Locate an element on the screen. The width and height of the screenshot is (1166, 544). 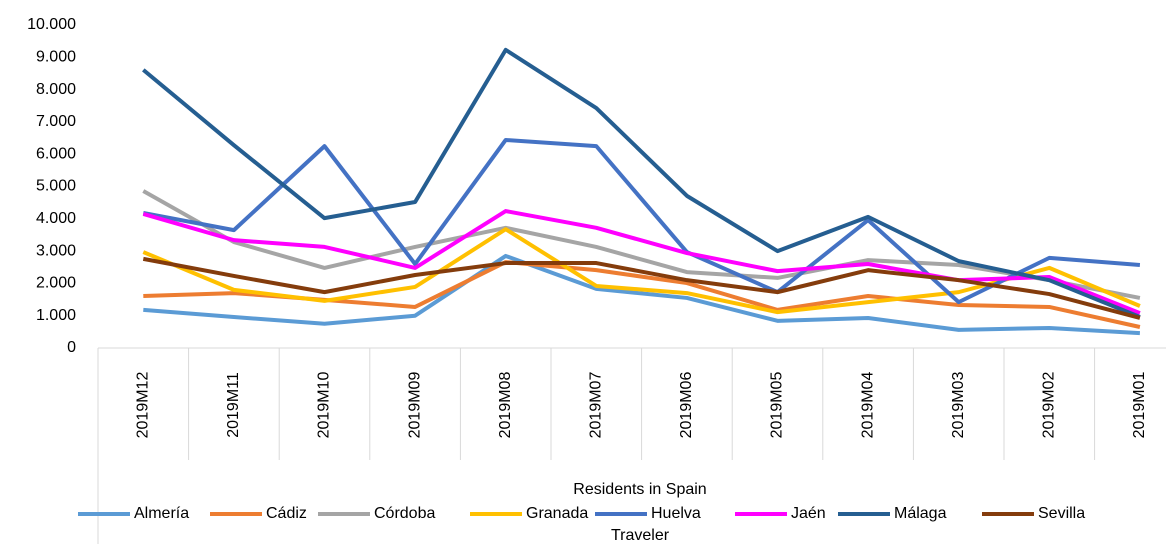
x-tick-label: 2019M02 is located at coordinates (1049, 405).